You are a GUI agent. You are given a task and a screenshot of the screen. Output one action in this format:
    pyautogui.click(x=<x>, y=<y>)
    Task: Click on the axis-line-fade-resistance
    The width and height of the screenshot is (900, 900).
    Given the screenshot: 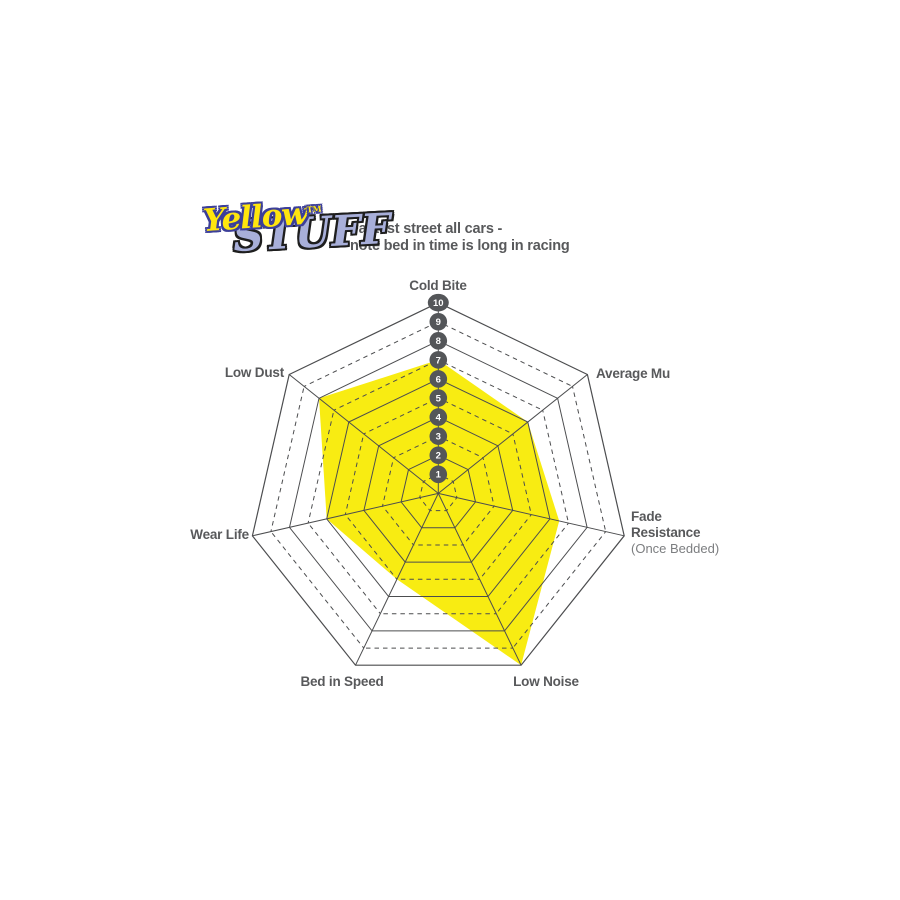 What is the action you would take?
    pyautogui.click(x=531, y=514)
    